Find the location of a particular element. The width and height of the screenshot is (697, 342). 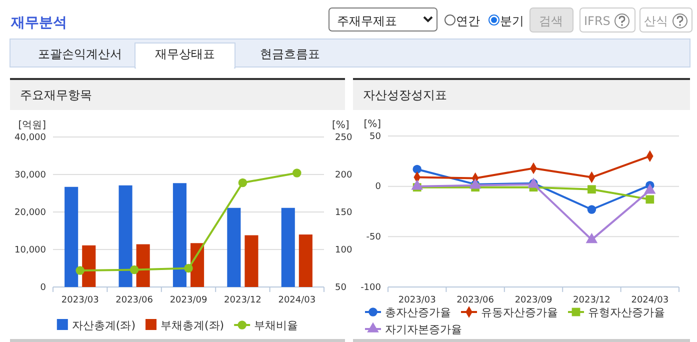

text: 연간 is located at coordinates (468, 21).